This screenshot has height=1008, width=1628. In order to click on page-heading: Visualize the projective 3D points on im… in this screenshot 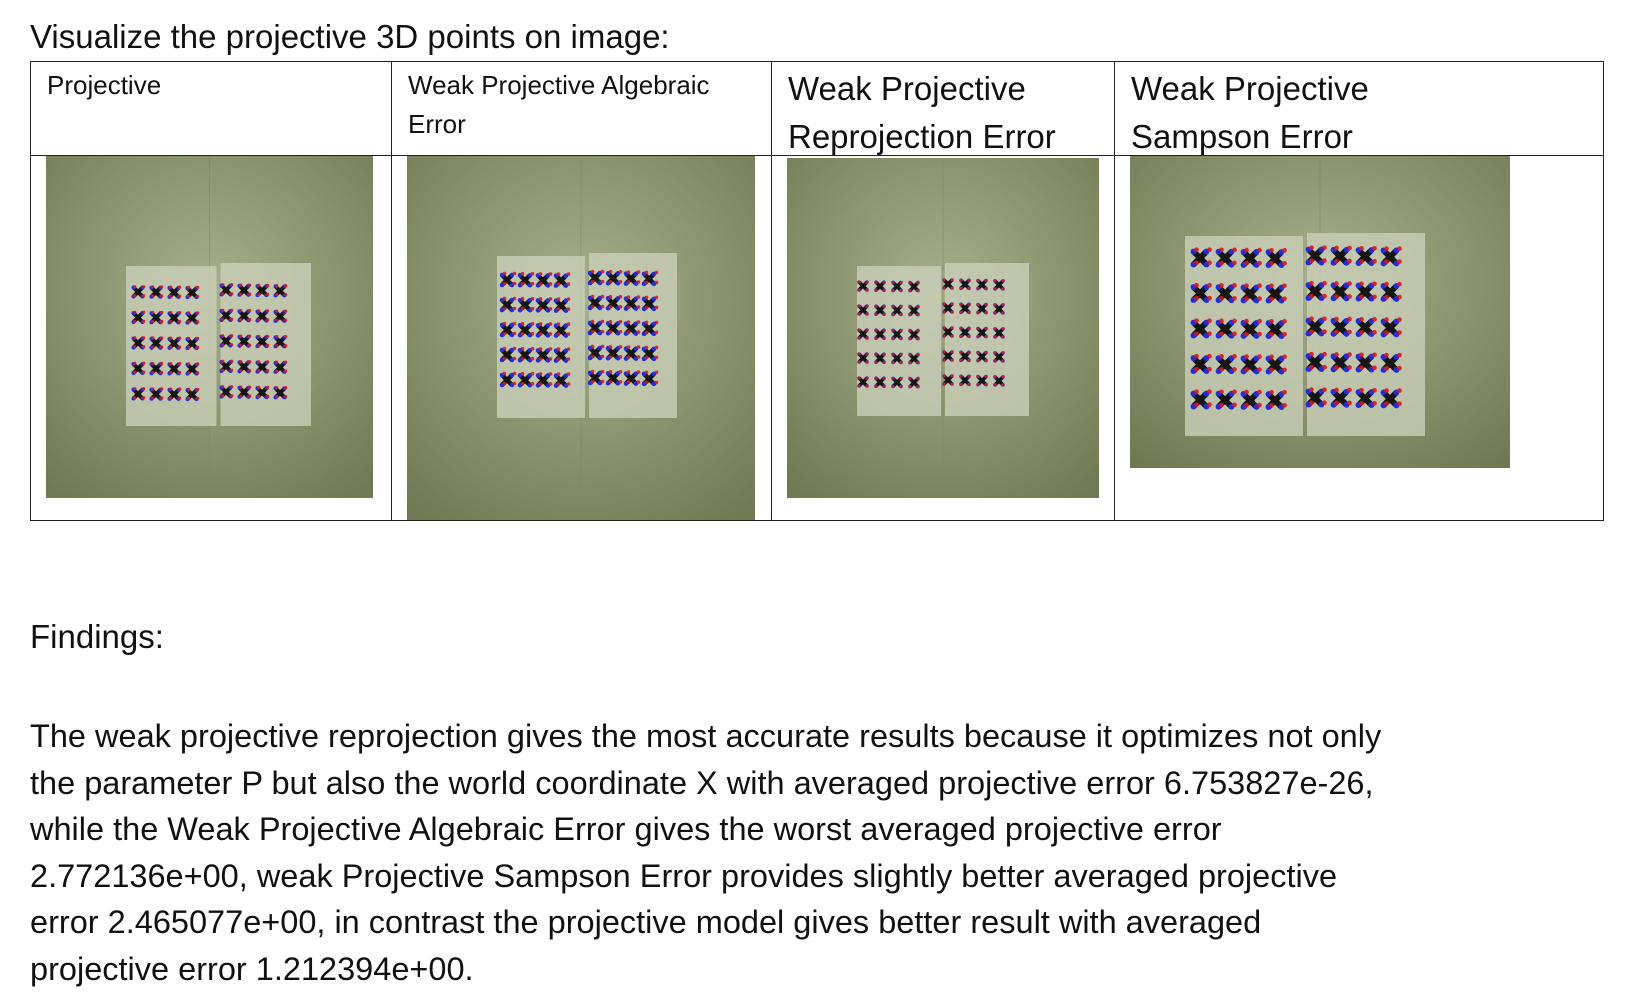, I will do `click(350, 36)`.